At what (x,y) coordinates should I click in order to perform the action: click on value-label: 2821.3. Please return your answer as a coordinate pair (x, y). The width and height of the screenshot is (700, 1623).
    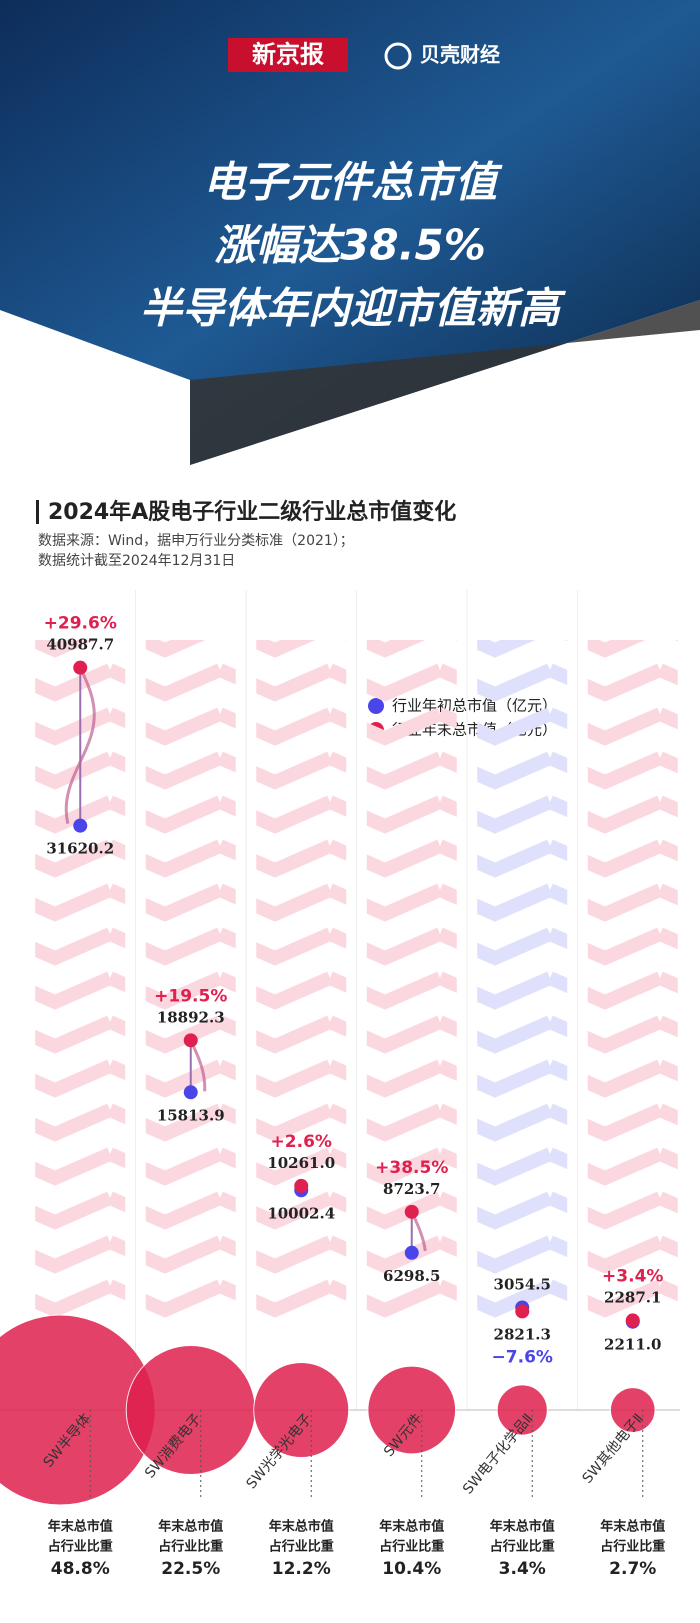
    Looking at the image, I should click on (522, 1334).